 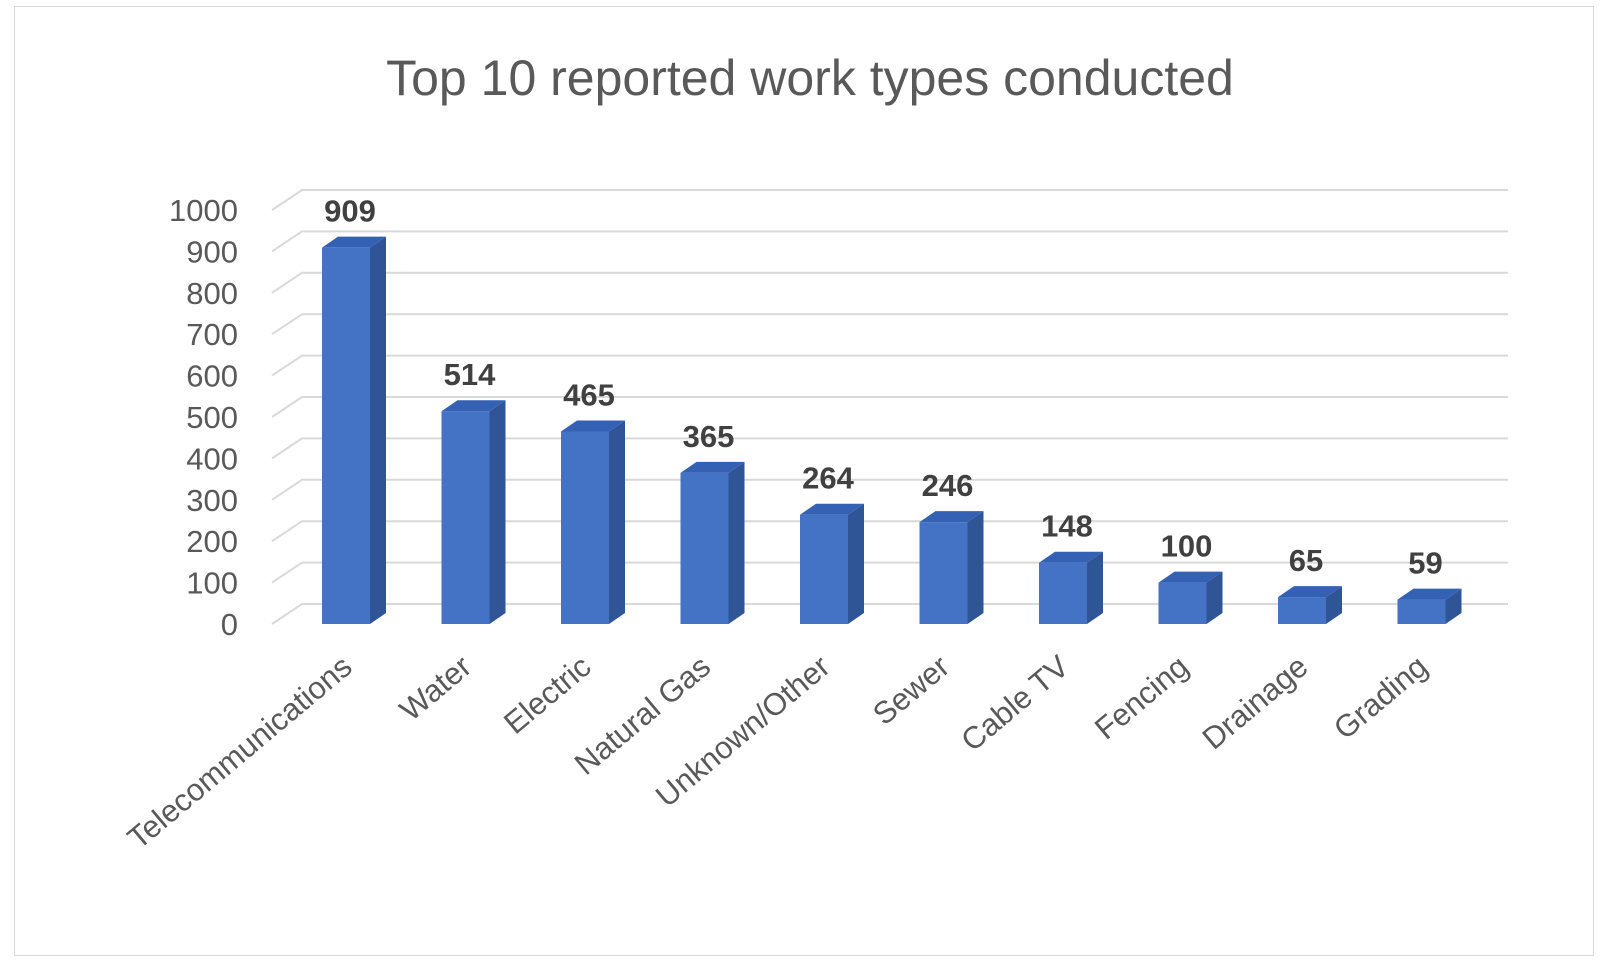 What do you see at coordinates (229, 624) in the screenshot?
I see `y-tick-label: 0` at bounding box center [229, 624].